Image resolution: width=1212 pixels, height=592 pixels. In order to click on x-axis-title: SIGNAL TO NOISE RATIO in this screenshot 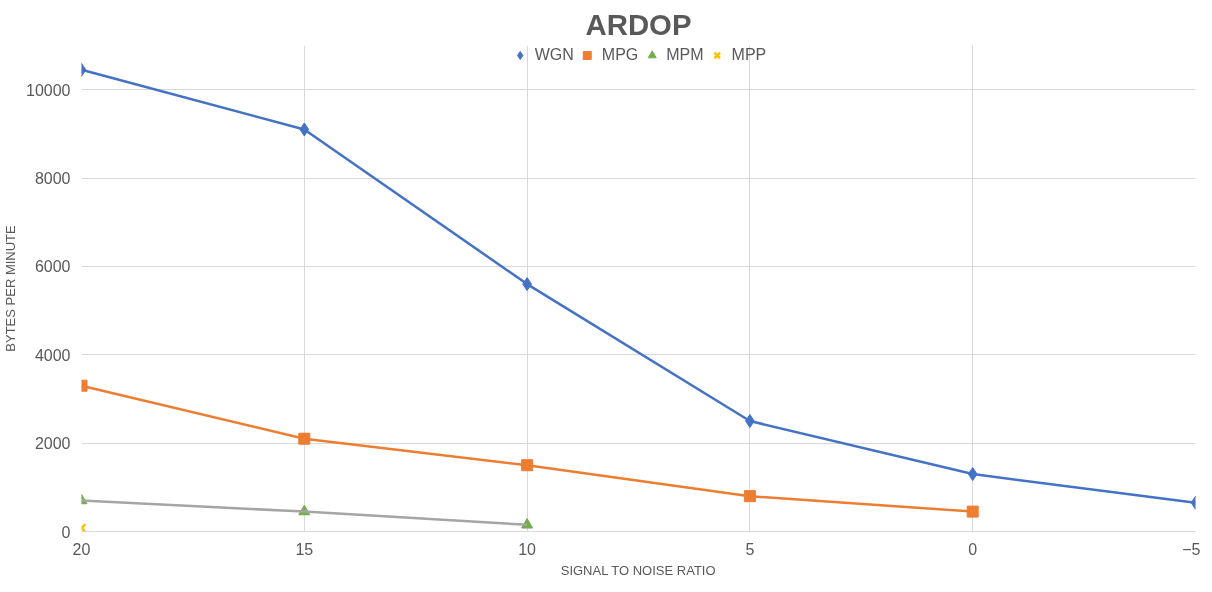, I will do `click(638, 570)`.